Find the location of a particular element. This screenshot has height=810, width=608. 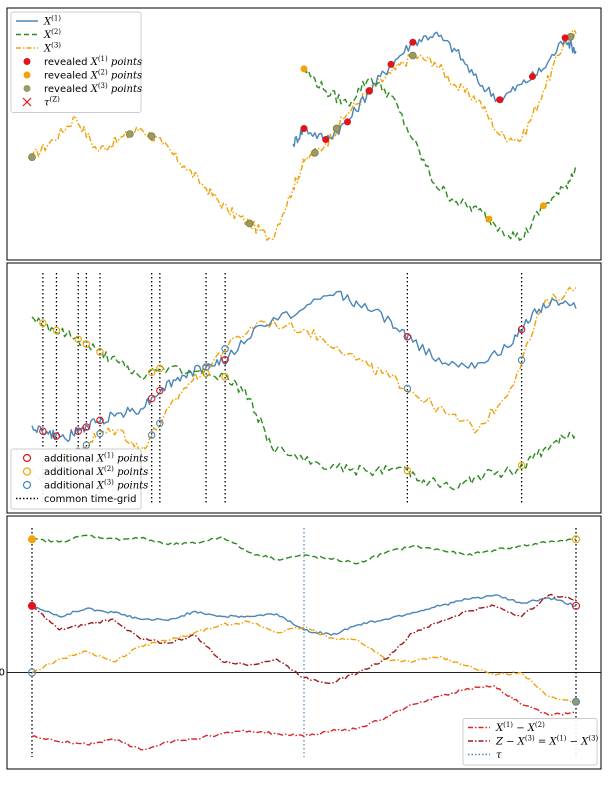

legend-label: τ is located at coordinates (499, 755).